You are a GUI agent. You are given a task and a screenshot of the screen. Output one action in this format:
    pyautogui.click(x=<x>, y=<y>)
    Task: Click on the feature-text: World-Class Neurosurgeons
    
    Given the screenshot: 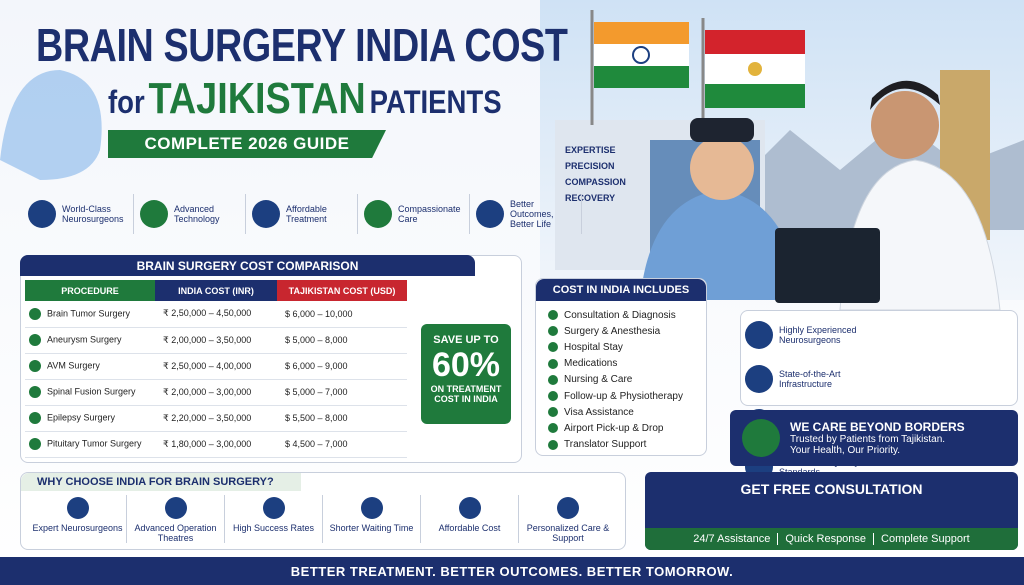 What is the action you would take?
    pyautogui.click(x=93, y=214)
    